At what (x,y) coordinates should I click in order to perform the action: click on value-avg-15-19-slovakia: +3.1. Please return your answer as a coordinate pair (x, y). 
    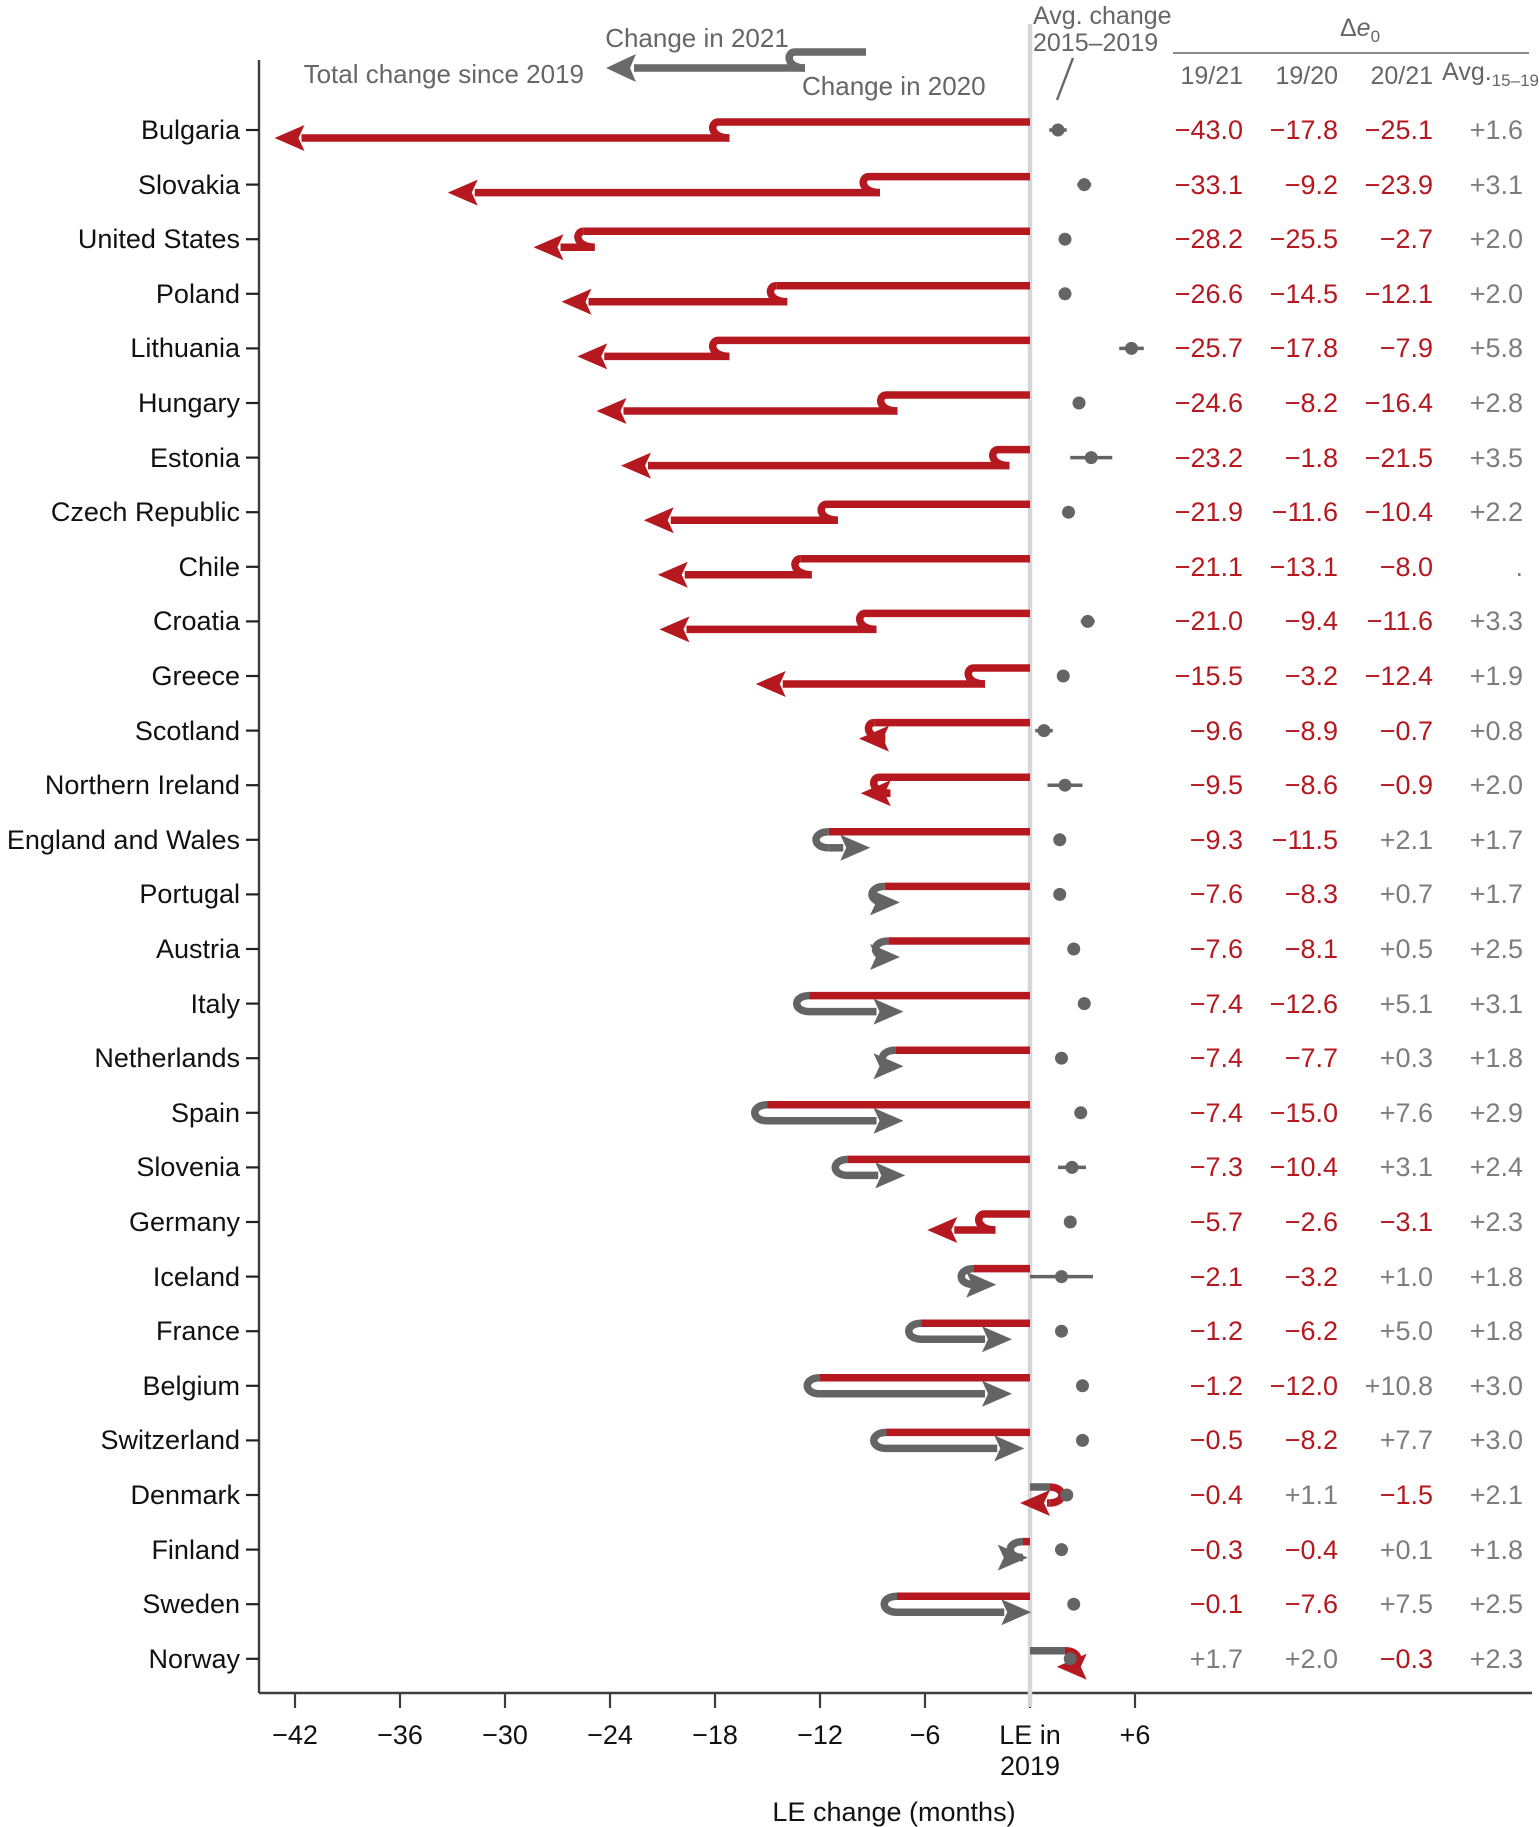
    Looking at the image, I should click on (1496, 184).